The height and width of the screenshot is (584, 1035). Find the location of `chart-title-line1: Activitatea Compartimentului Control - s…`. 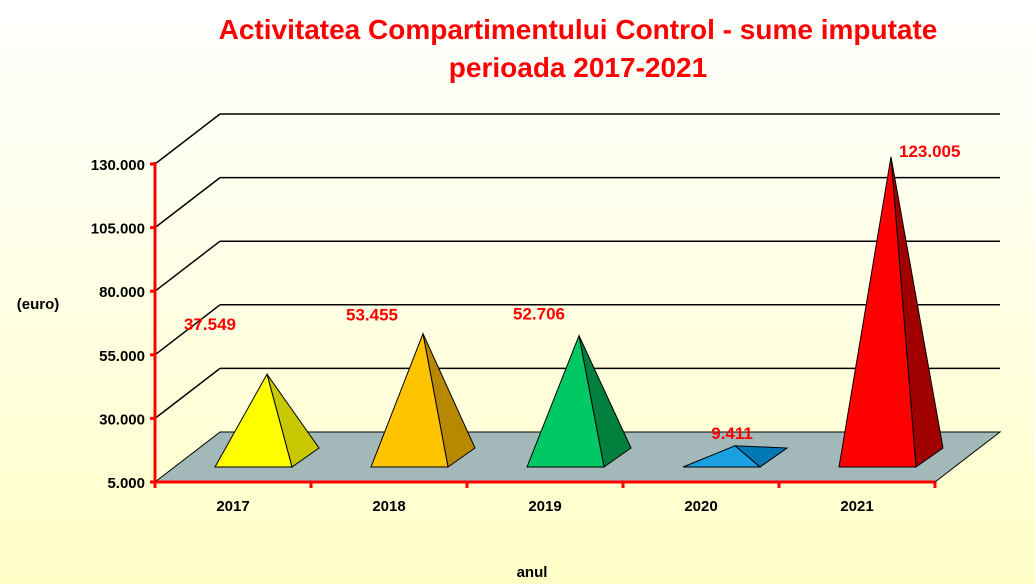

chart-title-line1: Activitatea Compartimentului Control - s… is located at coordinates (578, 29).